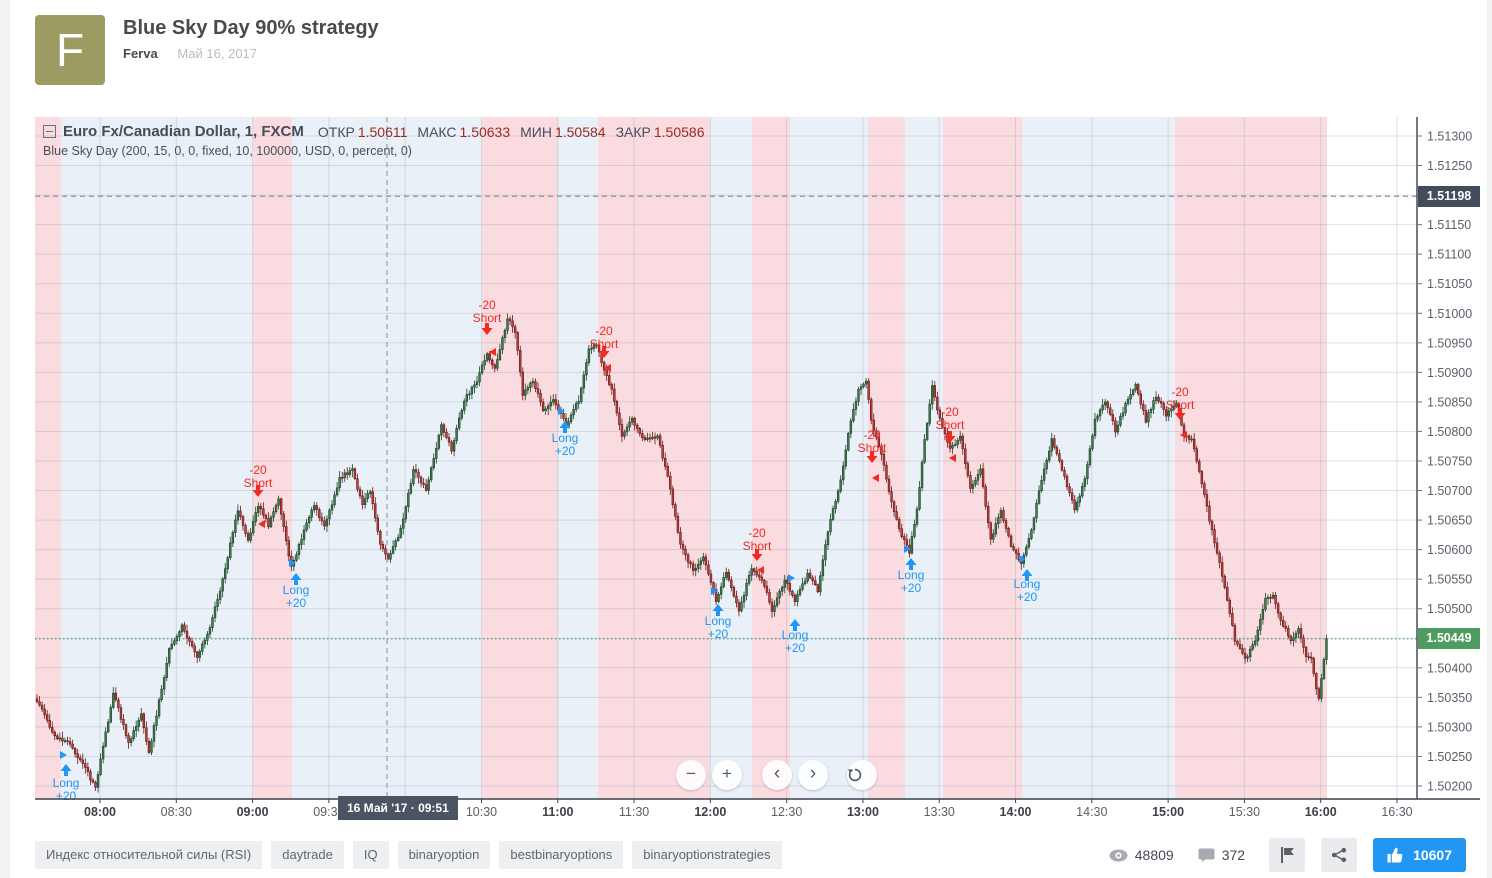 The width and height of the screenshot is (1492, 878). I want to click on price-tick-label: 1.50750, so click(1449, 461).